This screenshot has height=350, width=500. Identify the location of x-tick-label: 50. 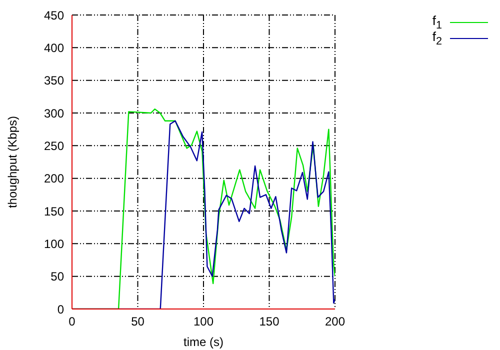
(138, 321).